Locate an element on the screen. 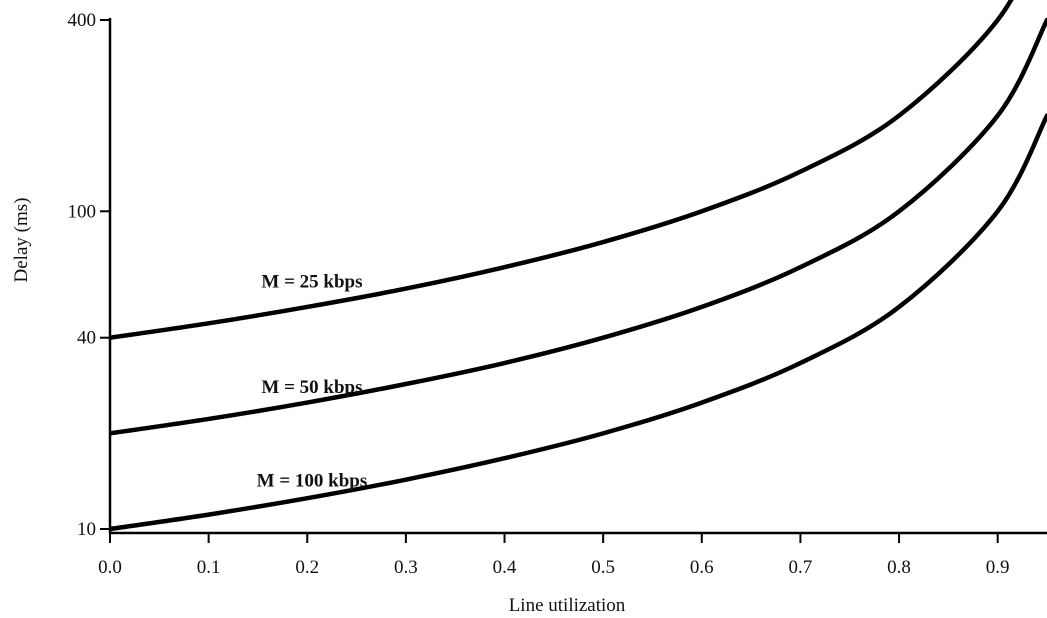  x-tick-label: 0.1 is located at coordinates (209, 567).